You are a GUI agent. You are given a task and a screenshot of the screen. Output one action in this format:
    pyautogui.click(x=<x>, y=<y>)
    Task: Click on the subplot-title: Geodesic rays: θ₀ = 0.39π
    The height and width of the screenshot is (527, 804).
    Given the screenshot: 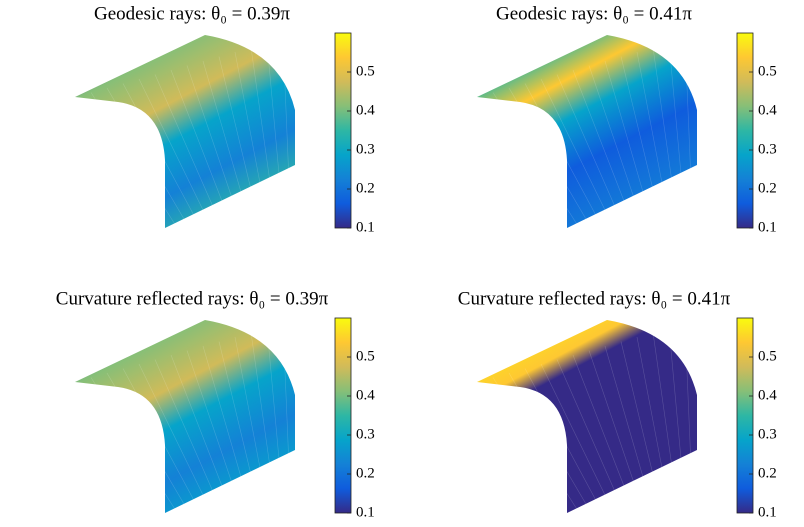 What is the action you would take?
    pyautogui.click(x=192, y=13)
    